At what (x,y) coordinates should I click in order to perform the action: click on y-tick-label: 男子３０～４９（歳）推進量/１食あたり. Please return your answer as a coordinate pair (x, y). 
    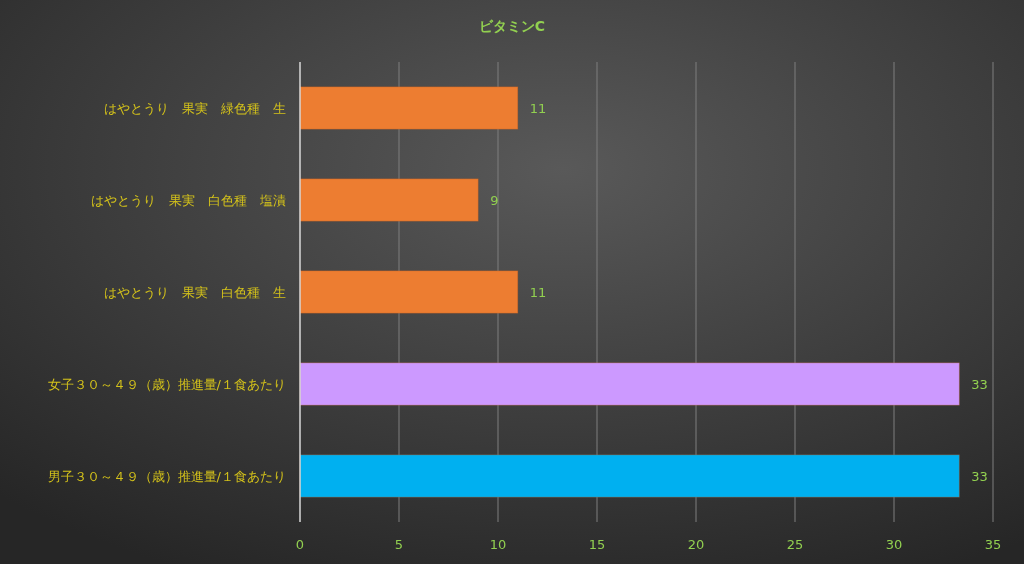
    Looking at the image, I should click on (166, 476).